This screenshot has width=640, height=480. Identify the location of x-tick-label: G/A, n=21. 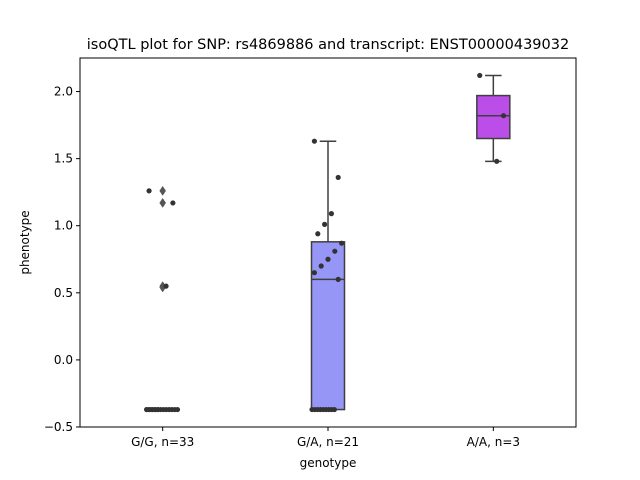
(328, 442).